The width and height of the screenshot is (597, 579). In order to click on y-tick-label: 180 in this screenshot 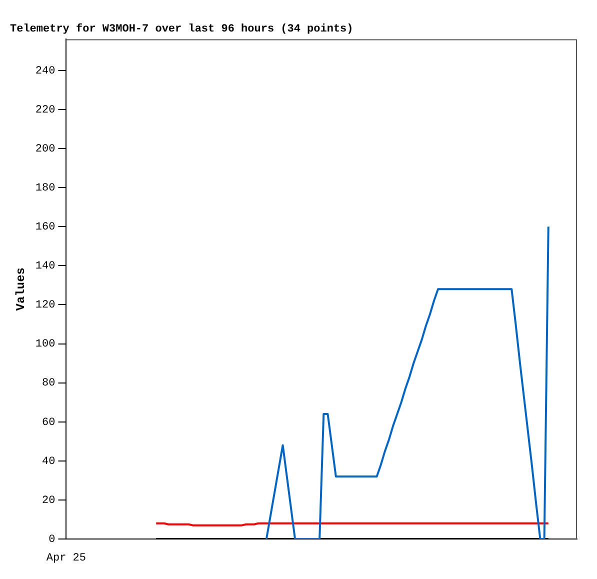, I will do `click(45, 188)`.